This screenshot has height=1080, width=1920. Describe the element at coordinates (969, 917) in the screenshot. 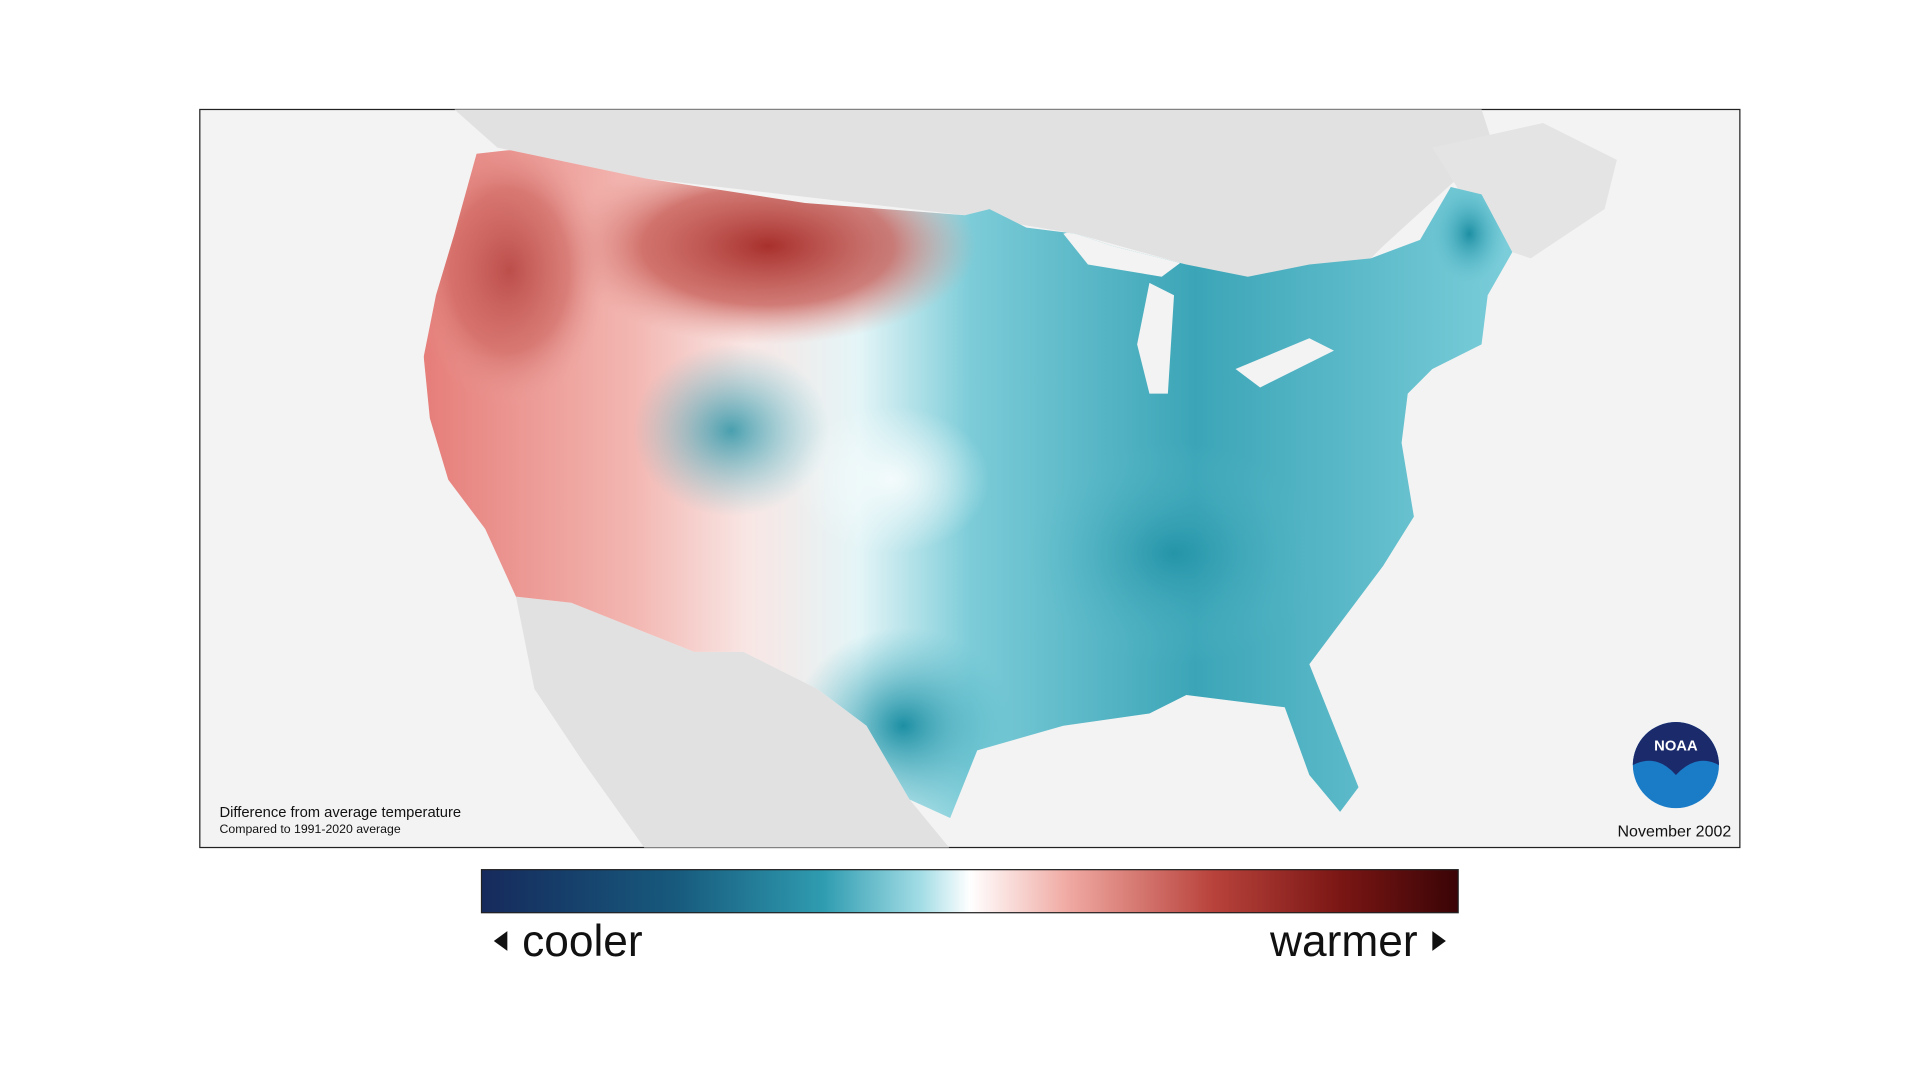

I see `legend: cooler warmer` at that location.